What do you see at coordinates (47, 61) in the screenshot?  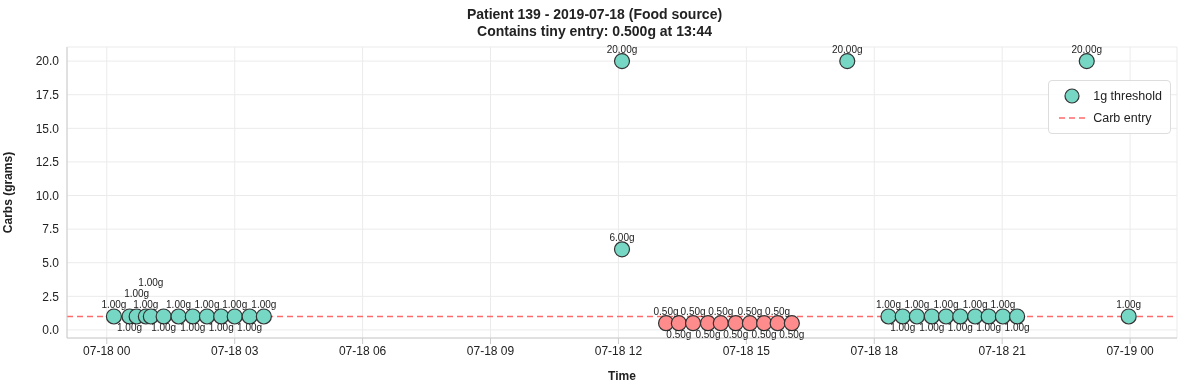 I see `y-tick-label: 20.0` at bounding box center [47, 61].